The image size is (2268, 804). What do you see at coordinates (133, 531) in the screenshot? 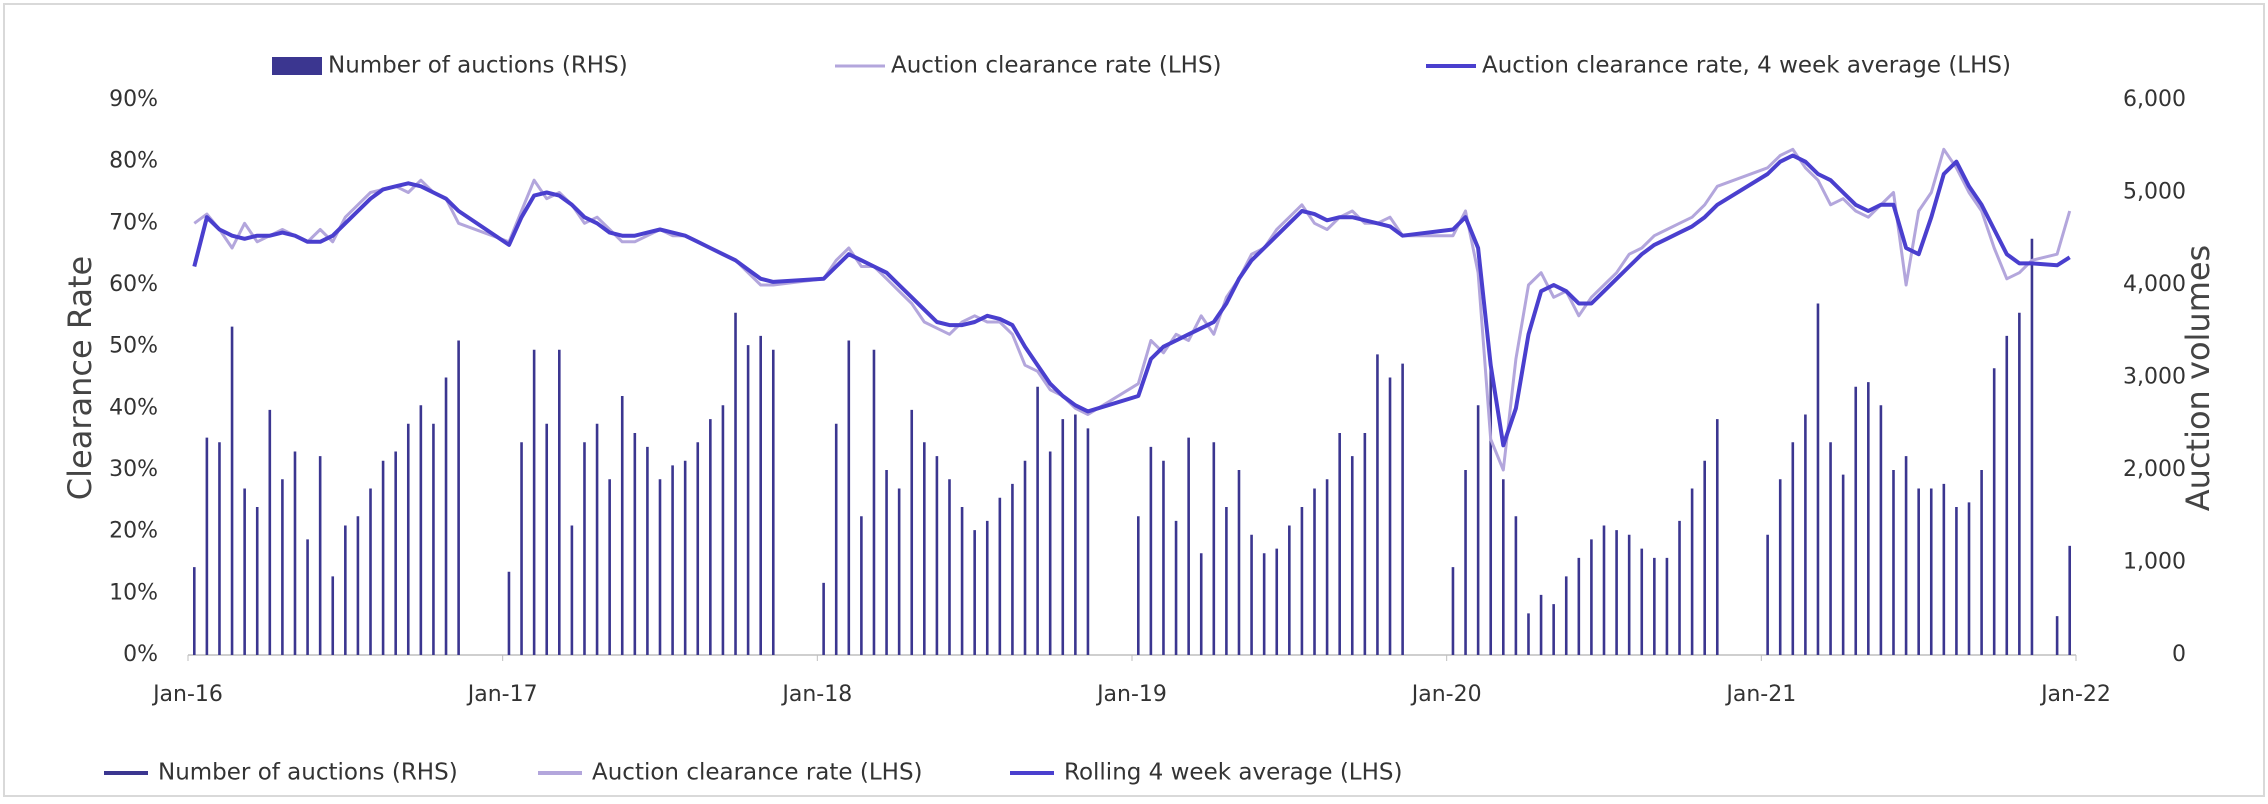
I see `y-tick-label: 20%` at bounding box center [133, 531].